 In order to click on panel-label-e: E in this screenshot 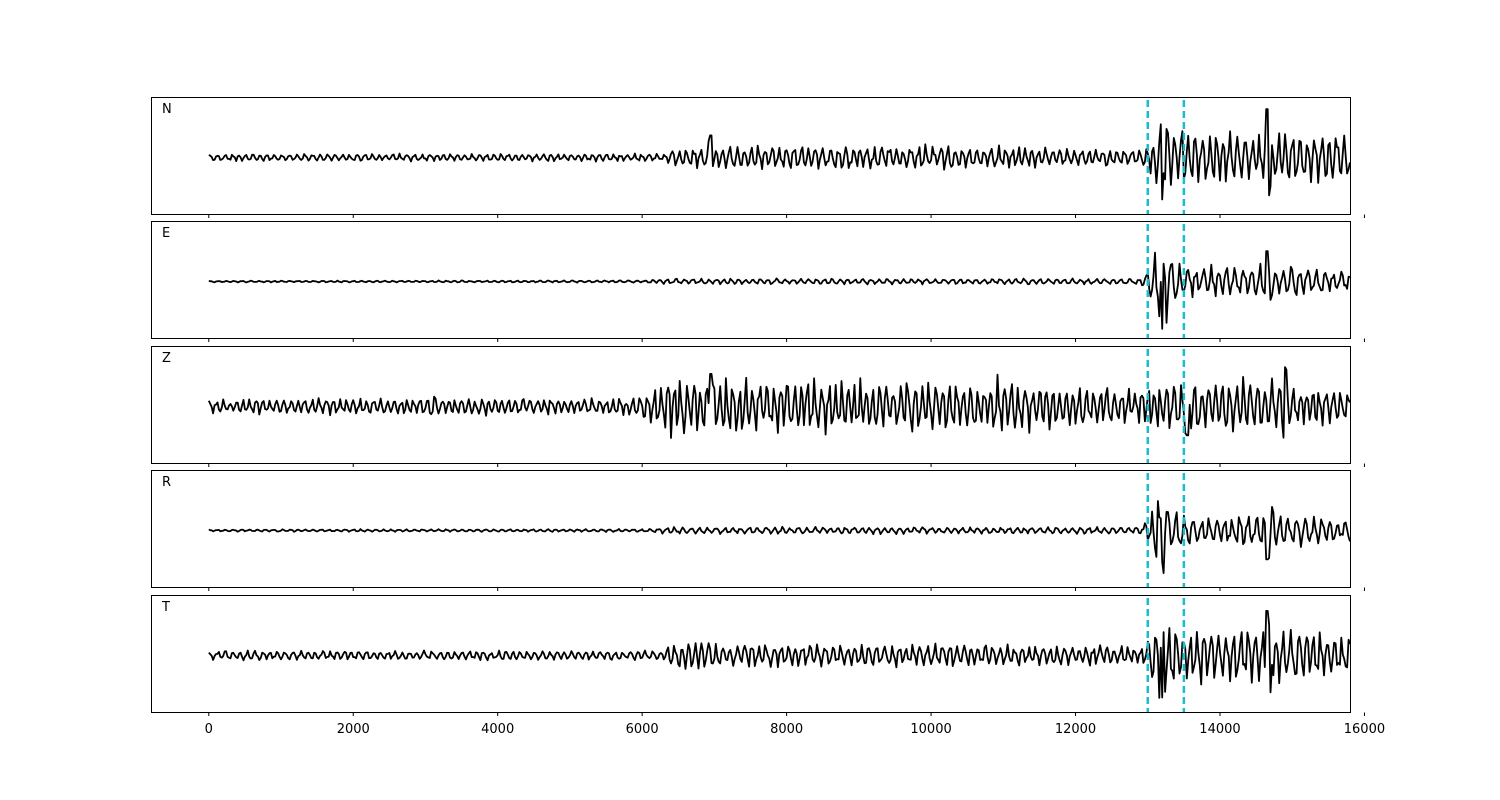, I will do `click(166, 233)`.